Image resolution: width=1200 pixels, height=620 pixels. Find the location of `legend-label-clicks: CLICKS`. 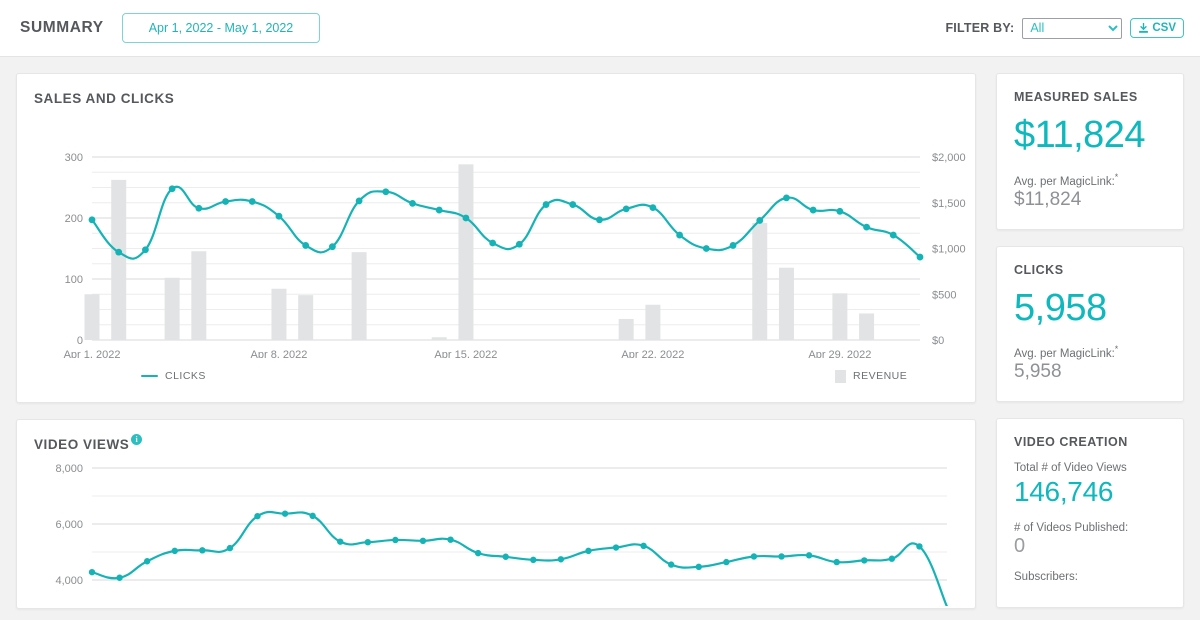

legend-label-clicks: CLICKS is located at coordinates (185, 376).